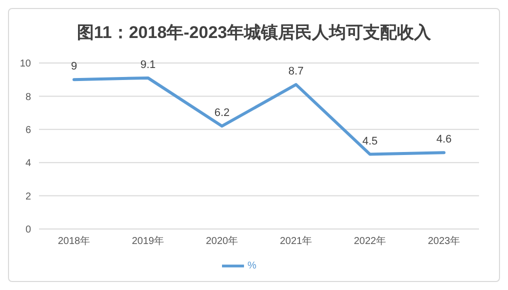 Image resolution: width=508 pixels, height=290 pixels. I want to click on legend-label: %, so click(252, 266).